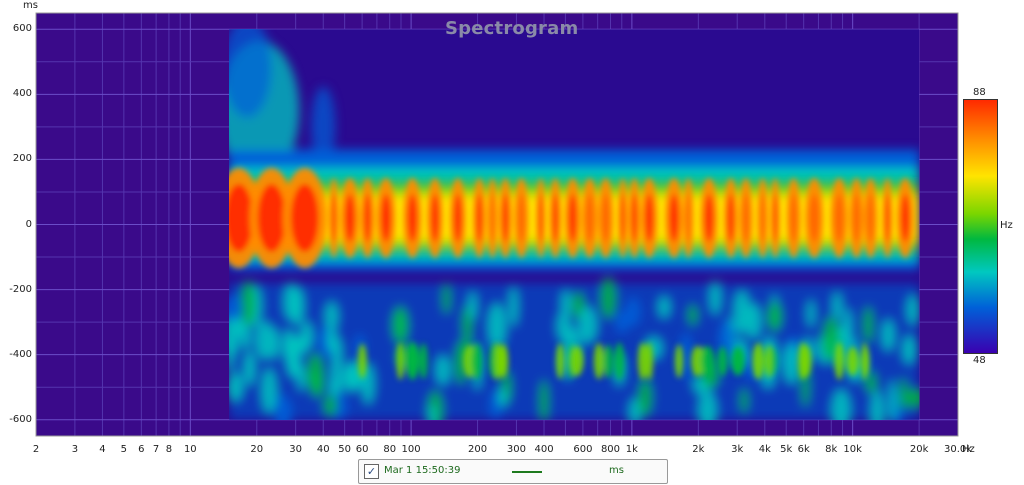  I want to click on x-tick-label: 2k, so click(698, 449).